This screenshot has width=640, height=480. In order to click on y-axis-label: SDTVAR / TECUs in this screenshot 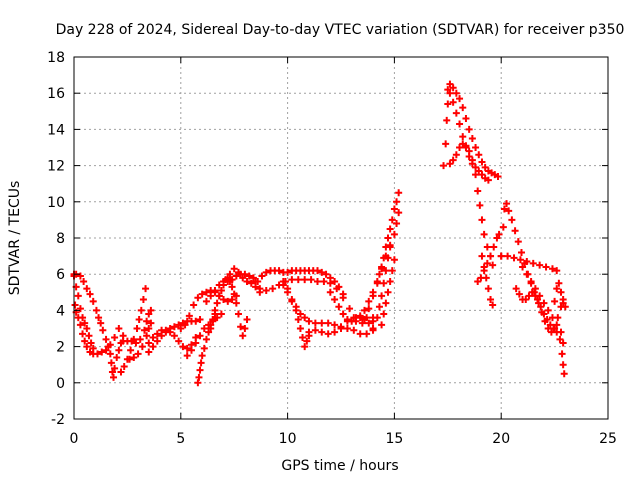, I will do `click(15, 238)`.